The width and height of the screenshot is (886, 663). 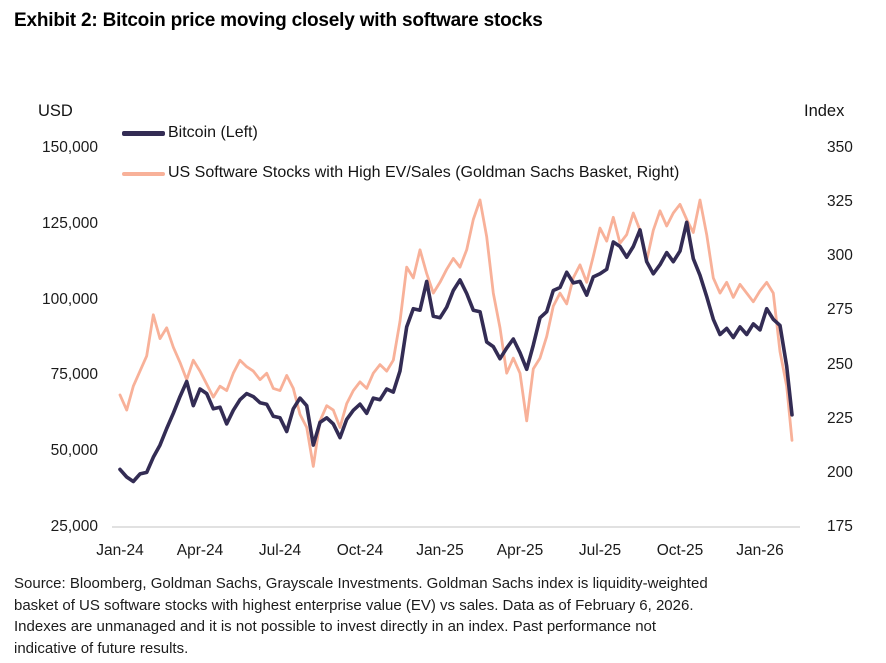 I want to click on right-axis-tick-label: 225, so click(x=840, y=418).